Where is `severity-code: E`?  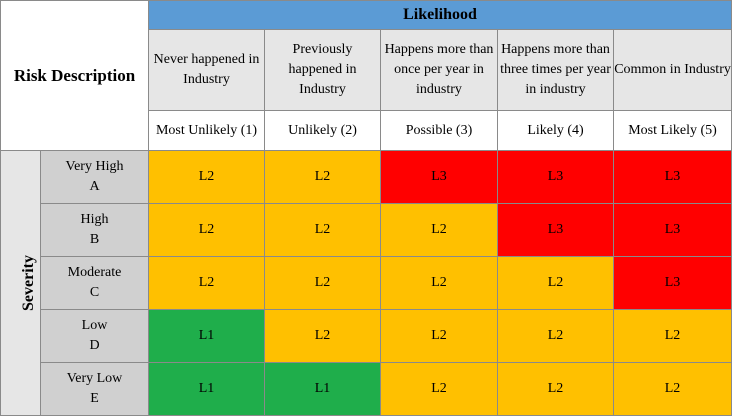
severity-code: E is located at coordinates (94, 398).